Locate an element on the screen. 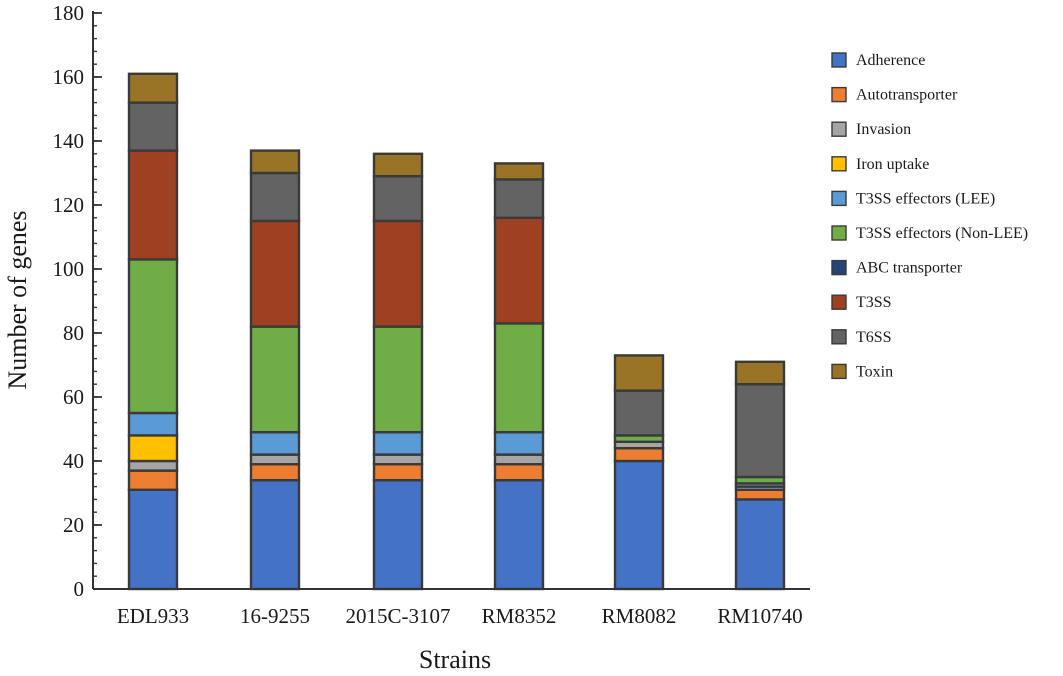  y-tick-label: 140 is located at coordinates (69, 141).